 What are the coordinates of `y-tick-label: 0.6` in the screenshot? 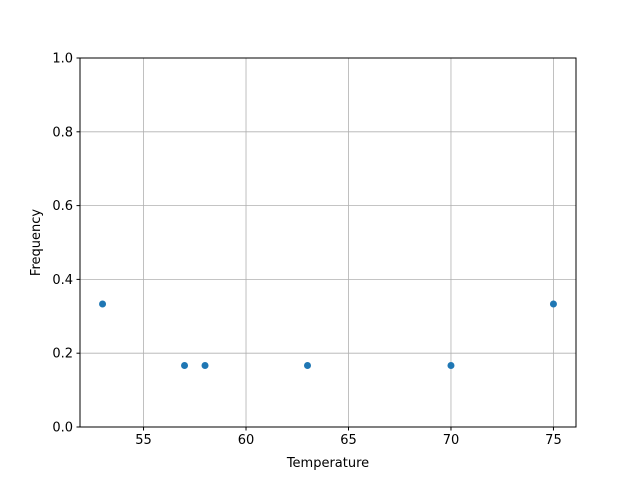 It's located at (62, 206).